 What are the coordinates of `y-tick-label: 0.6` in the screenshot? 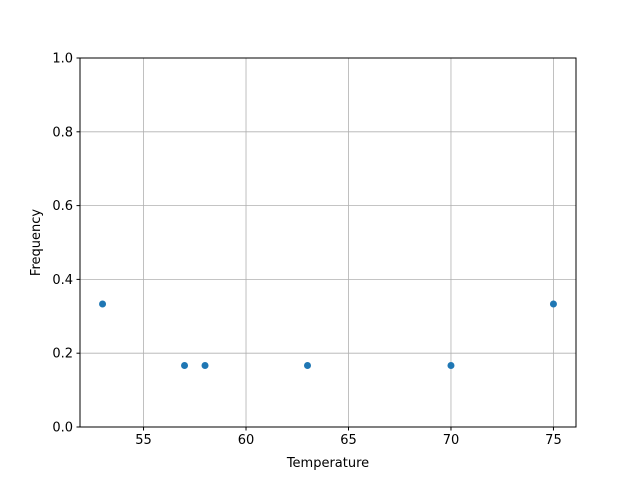 It's located at (62, 206).